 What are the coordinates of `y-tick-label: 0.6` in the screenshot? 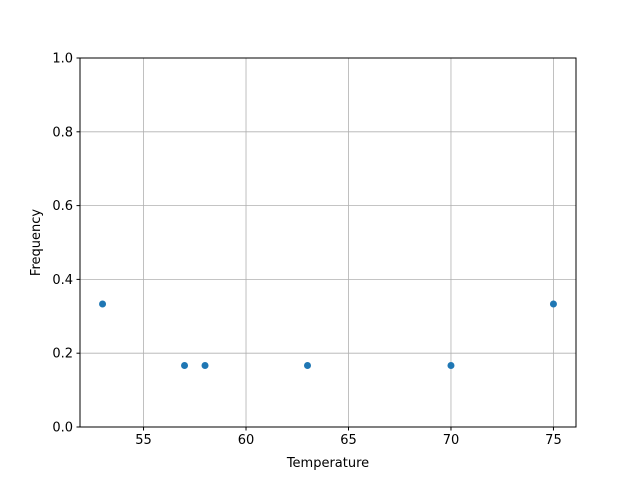 It's located at (62, 206).